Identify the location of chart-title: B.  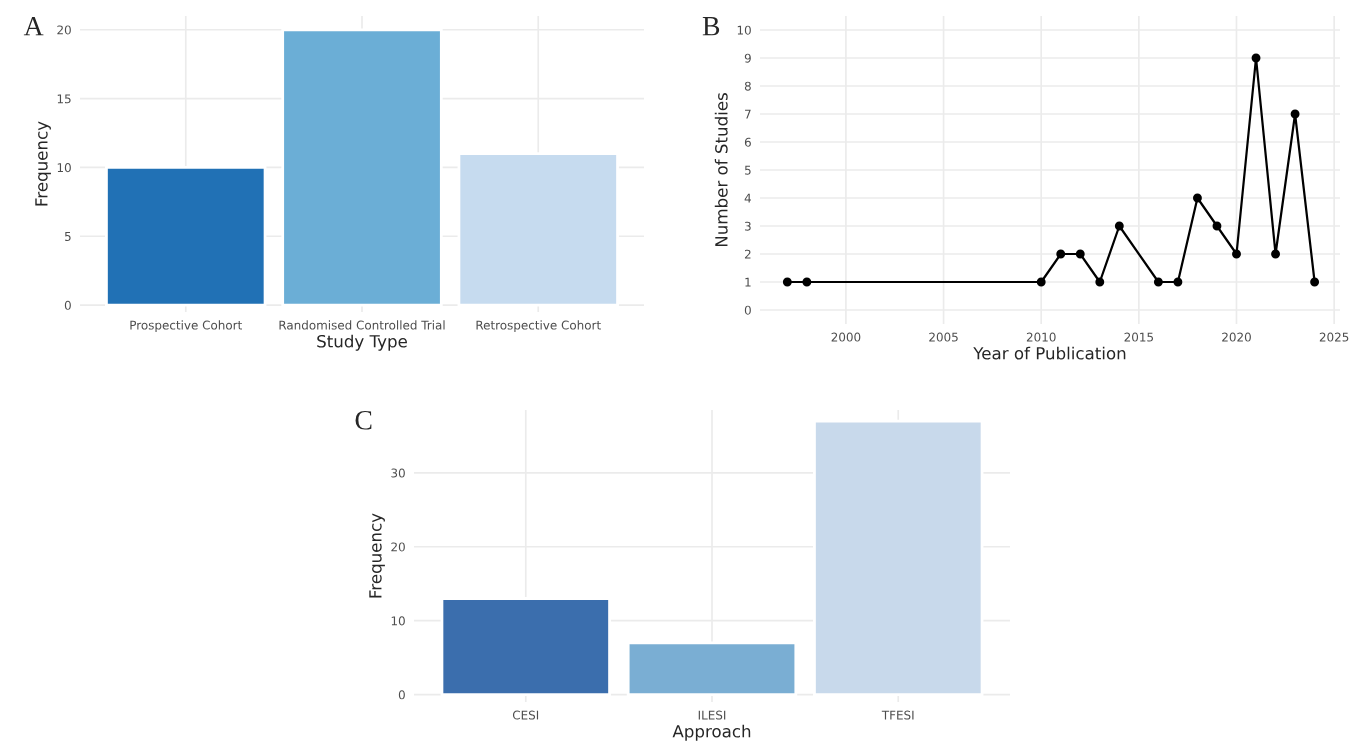
(711, 26).